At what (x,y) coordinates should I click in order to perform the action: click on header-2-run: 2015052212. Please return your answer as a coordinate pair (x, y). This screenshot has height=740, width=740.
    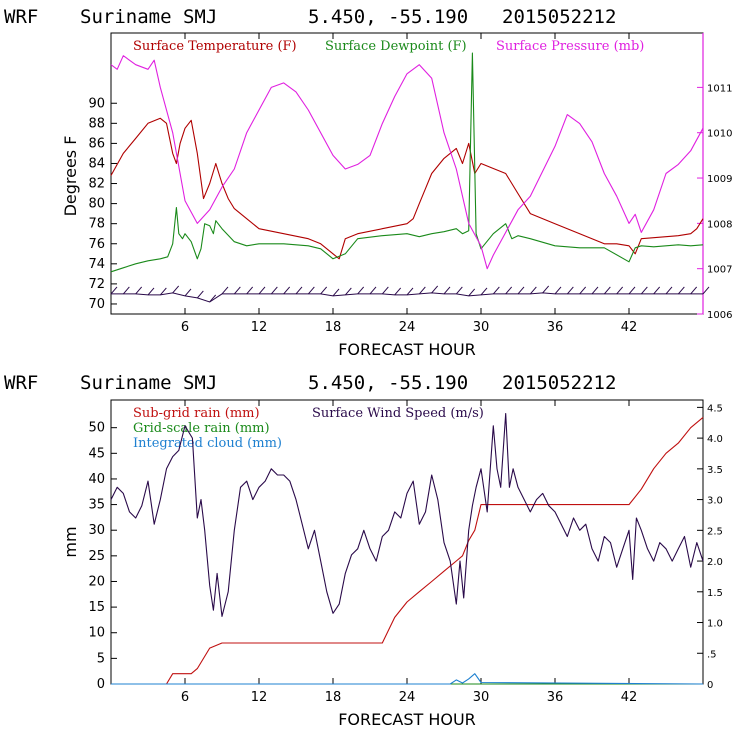
    Looking at the image, I should click on (559, 383).